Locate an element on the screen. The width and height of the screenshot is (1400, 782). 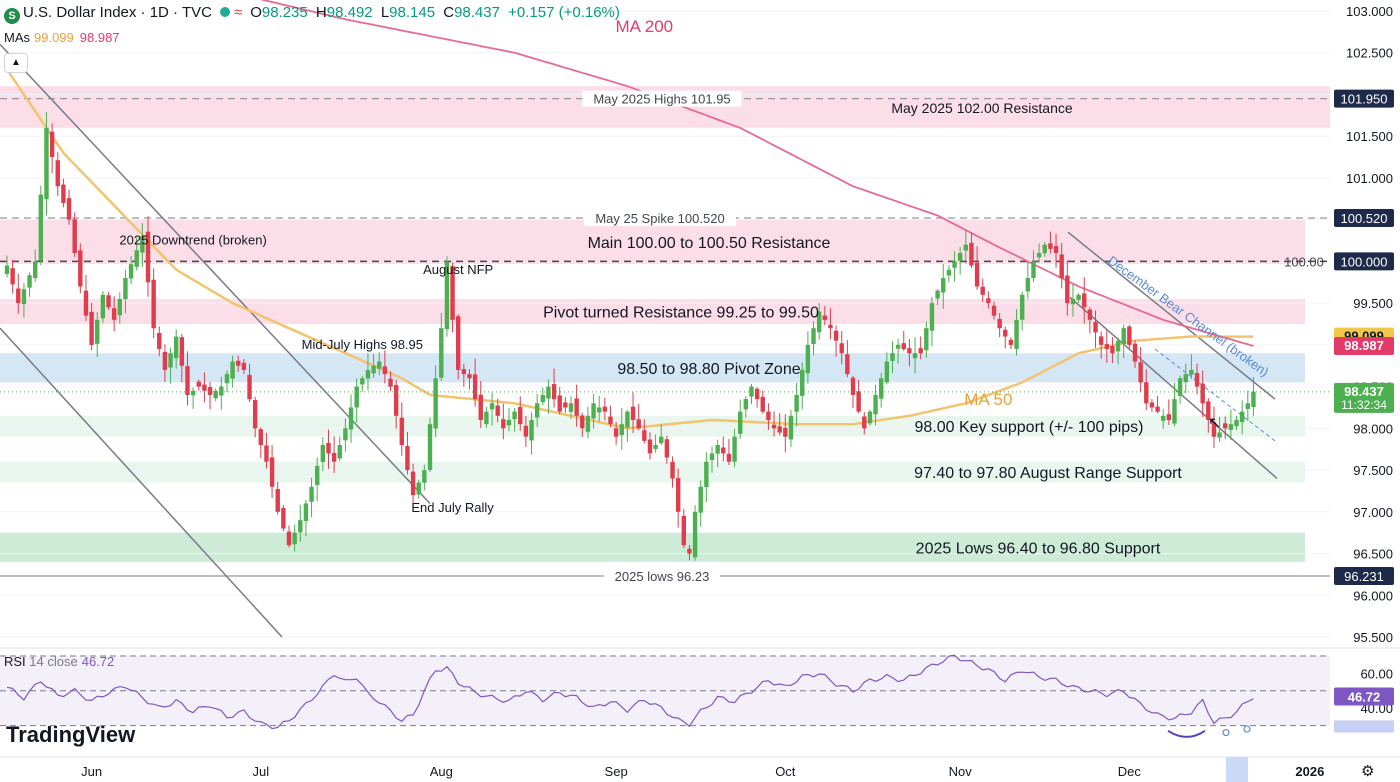
tradingview-logo: TradingView is located at coordinates (70, 735).